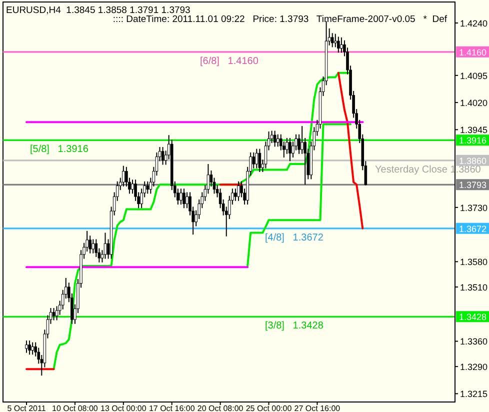  I want to click on y-tick-label: 1.3945, so click(474, 130).